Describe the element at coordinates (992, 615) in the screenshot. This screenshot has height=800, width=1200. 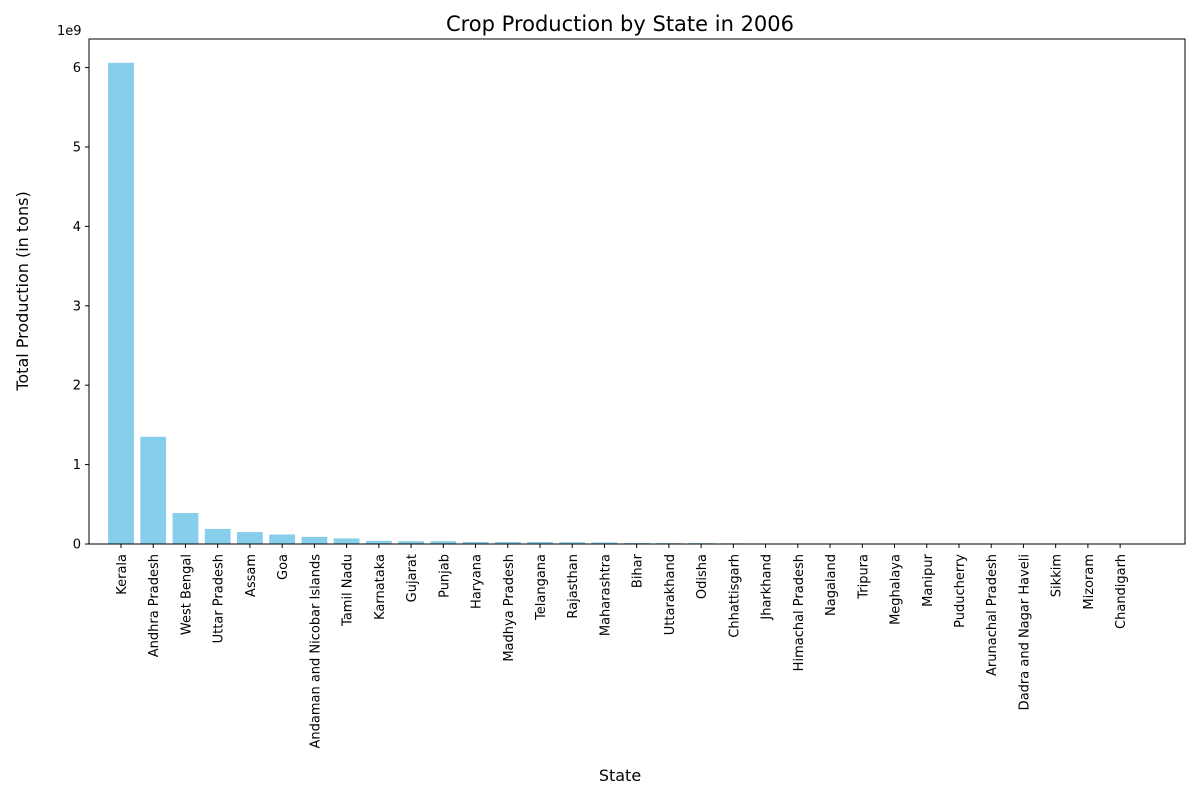
I see `x-tick-label: Arunachal Pradesh` at that location.